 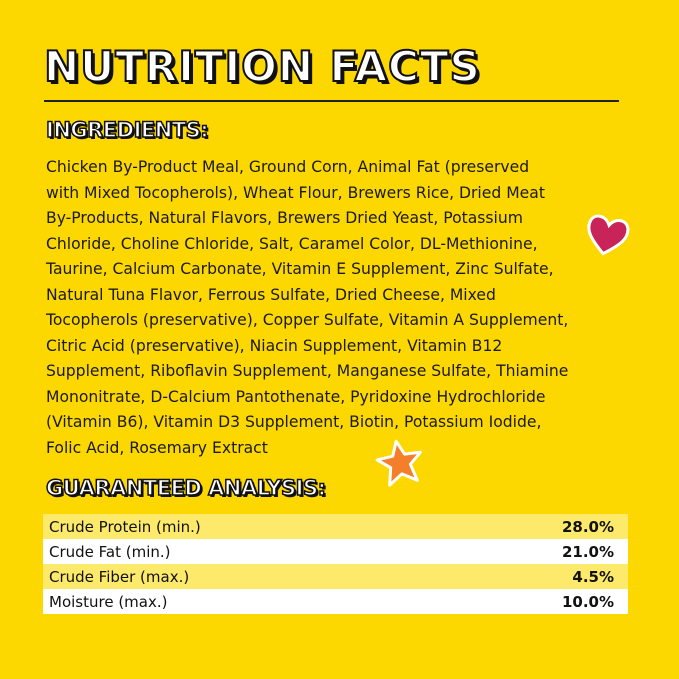 What do you see at coordinates (186, 488) in the screenshot?
I see `analysis-heading: GUARANTEED ANALYSIS:` at bounding box center [186, 488].